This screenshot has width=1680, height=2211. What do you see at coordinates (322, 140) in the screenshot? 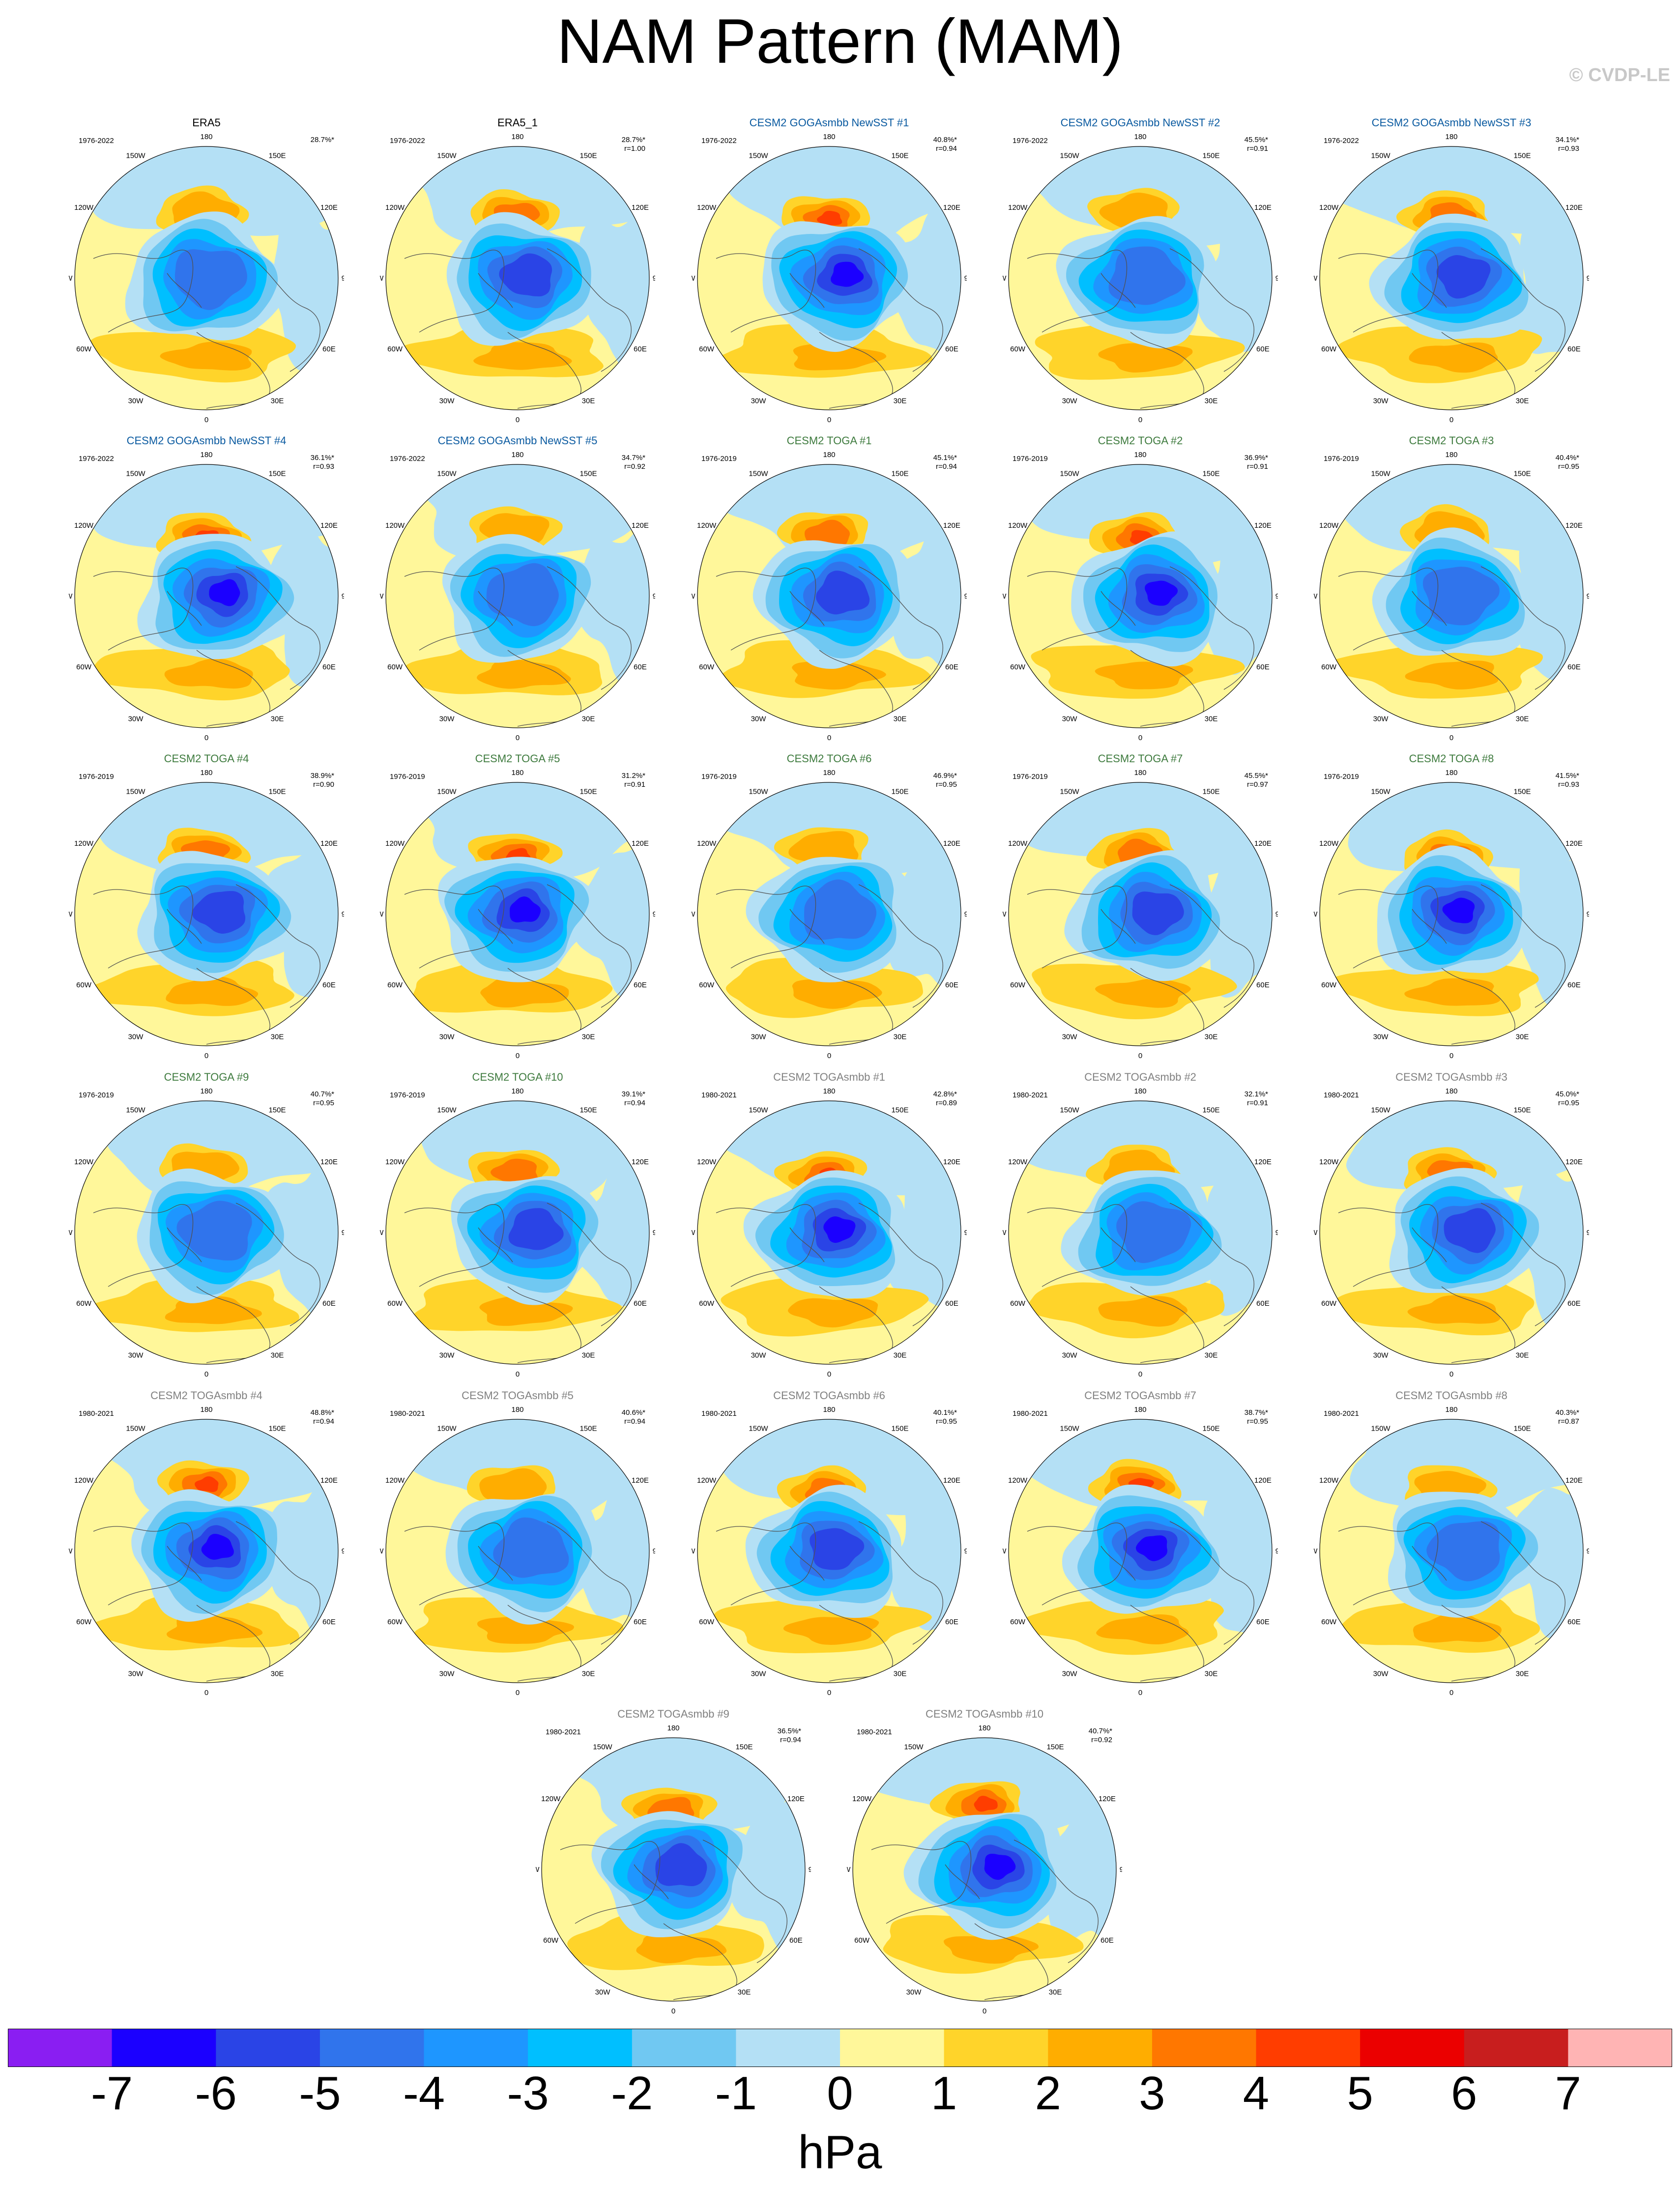
I see `variance-explained: 28.7%*` at bounding box center [322, 140].